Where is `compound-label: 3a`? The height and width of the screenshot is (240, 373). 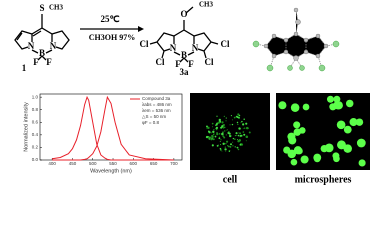
compound-label: 3a is located at coordinates (185, 72).